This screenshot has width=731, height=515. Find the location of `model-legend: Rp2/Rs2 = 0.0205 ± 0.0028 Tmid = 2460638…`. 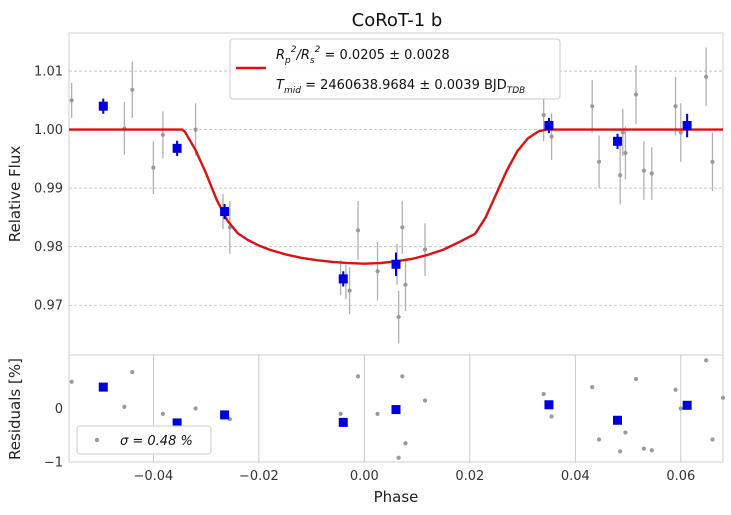

model-legend: Rp2/Rs2 = 0.0205 ± 0.0028 Tmid = 2460638… is located at coordinates (395, 69).